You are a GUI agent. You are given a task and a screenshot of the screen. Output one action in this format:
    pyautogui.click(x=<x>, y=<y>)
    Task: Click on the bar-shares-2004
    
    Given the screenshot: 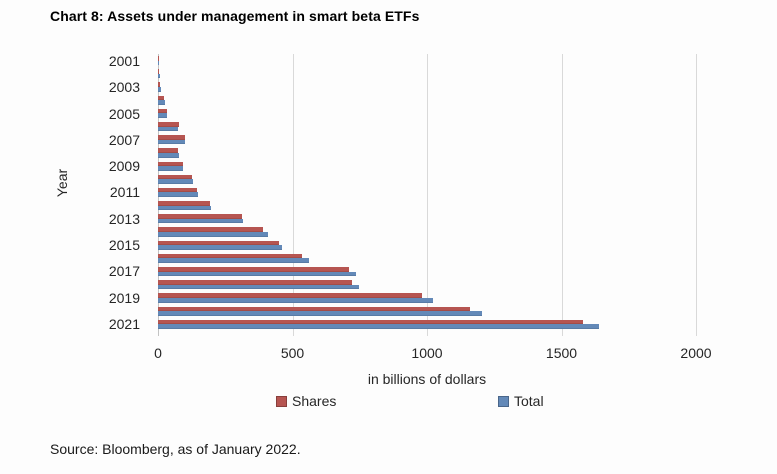 What is the action you would take?
    pyautogui.click(x=161, y=98)
    